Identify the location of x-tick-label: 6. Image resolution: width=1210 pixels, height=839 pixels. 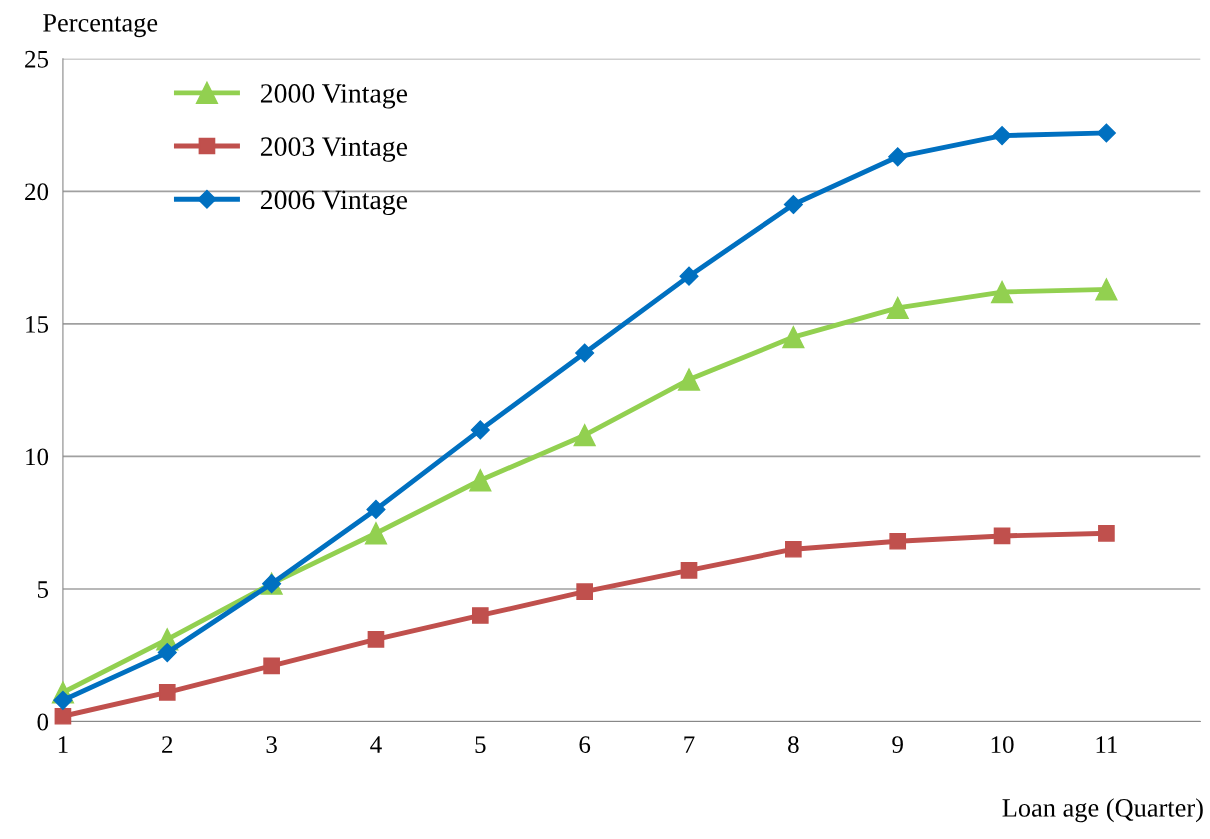
(585, 745).